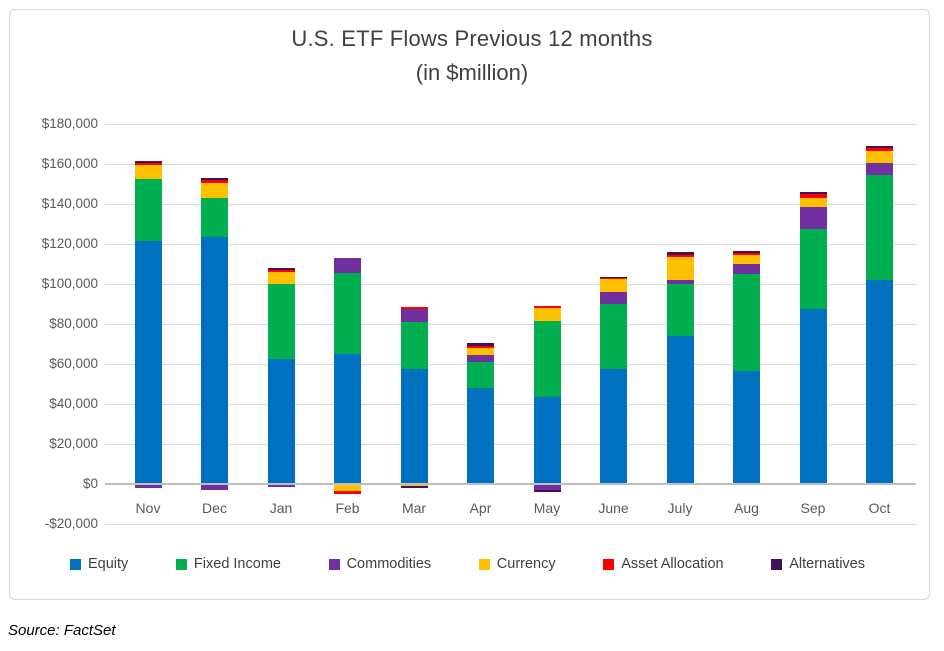 The image size is (944, 651). What do you see at coordinates (480, 508) in the screenshot?
I see `x-axis-label: Apr` at bounding box center [480, 508].